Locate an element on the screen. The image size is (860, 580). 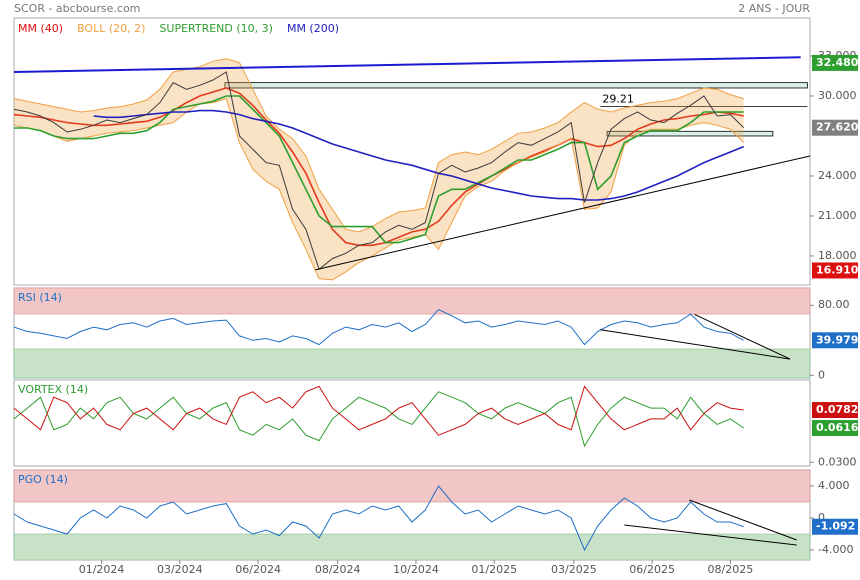
y-tick-label: 24.000 is located at coordinates (837, 175).